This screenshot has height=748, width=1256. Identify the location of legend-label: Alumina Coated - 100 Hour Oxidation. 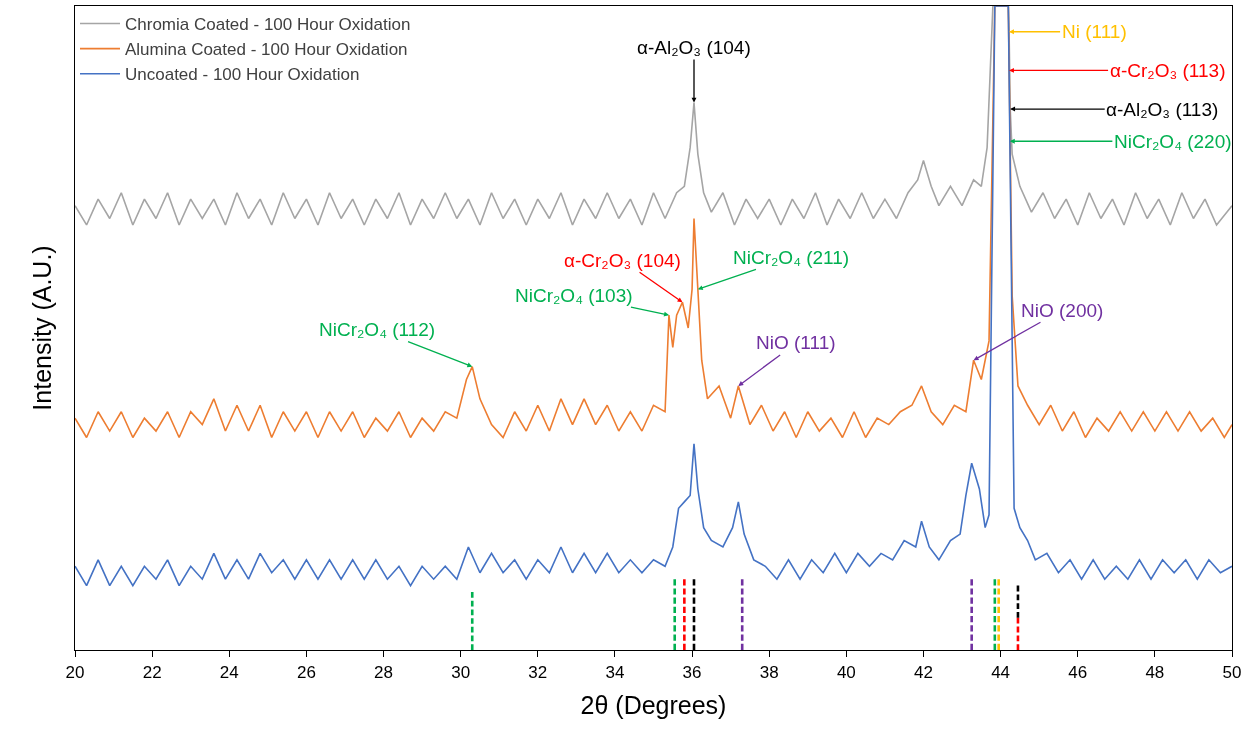
(266, 50).